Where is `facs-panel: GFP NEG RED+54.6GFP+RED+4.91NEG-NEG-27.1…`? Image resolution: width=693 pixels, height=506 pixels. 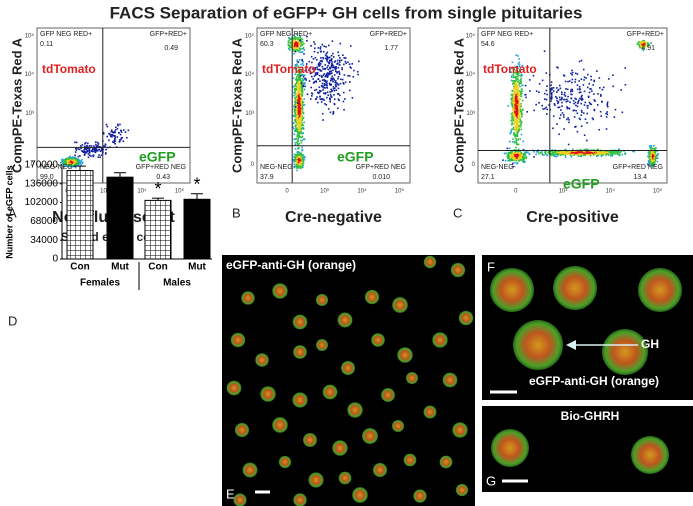
facs-panel: GFP NEG RED+54.6GFP+RED+4.91NEG-NEG-27.1… is located at coordinates (559, 127).